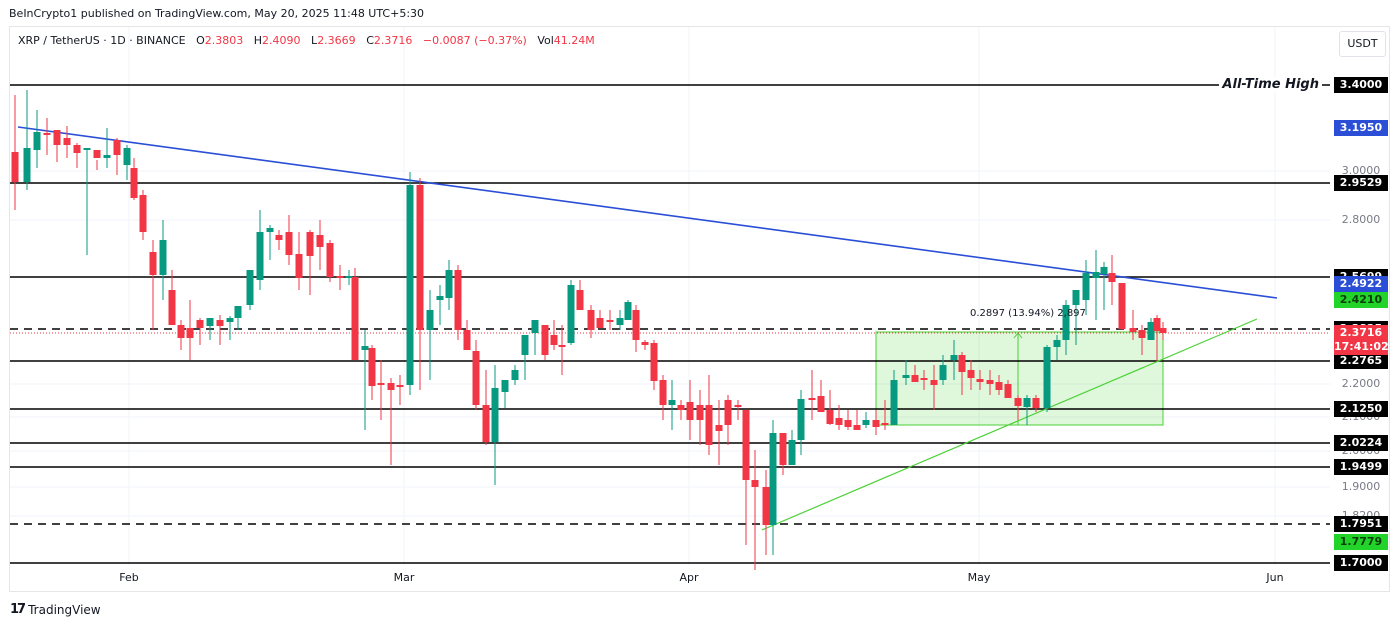 This screenshot has width=1400, height=627. Describe the element at coordinates (1361, 284) in the screenshot. I see `price-tag: 2.4922` at that location.